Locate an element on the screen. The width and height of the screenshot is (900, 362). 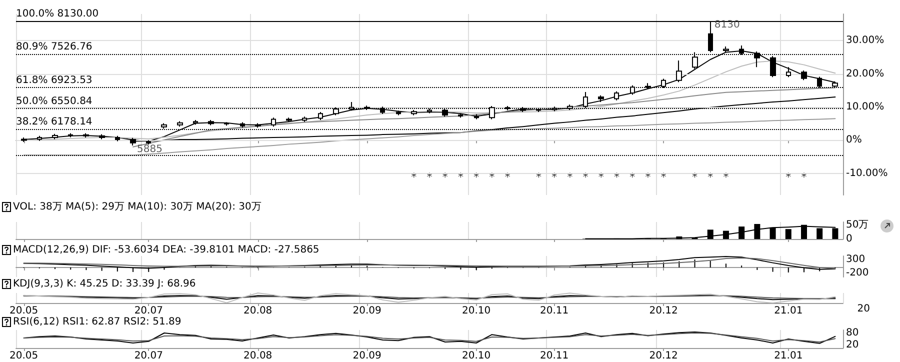
y-tick-label: -200 is located at coordinates (857, 272).